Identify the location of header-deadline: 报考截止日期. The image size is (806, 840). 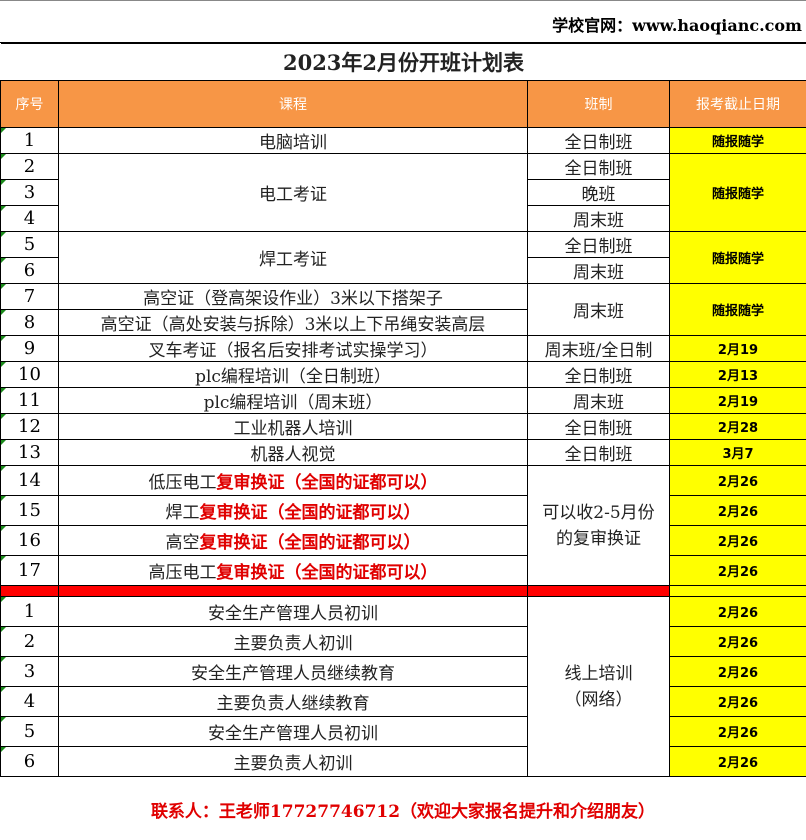
(738, 104).